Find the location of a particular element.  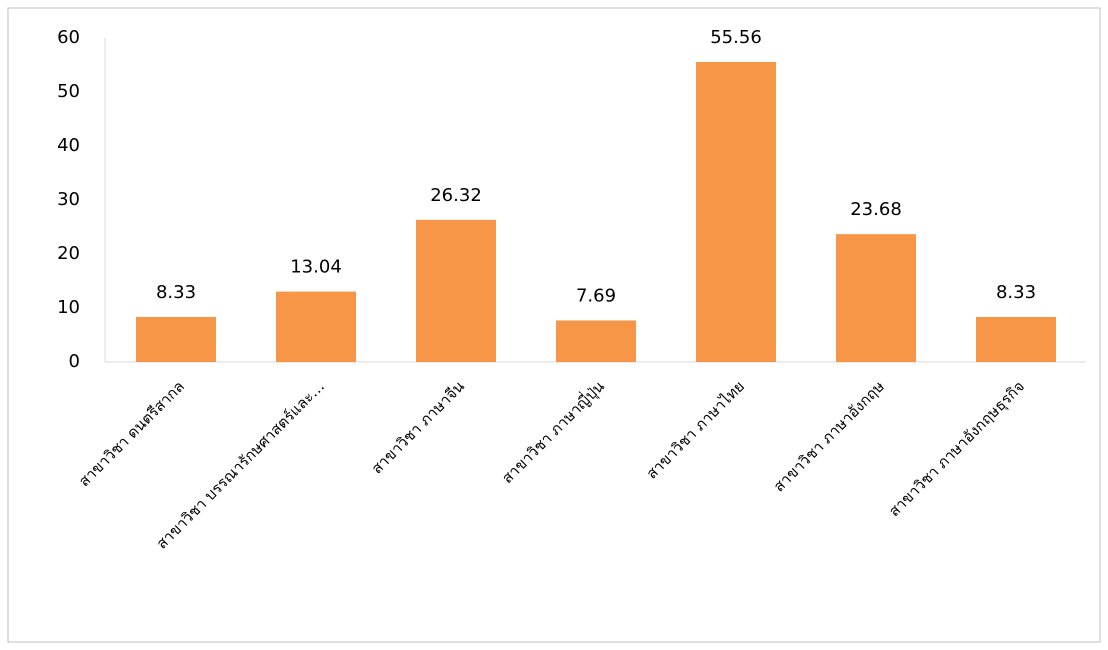

value-label: 7.69 is located at coordinates (596, 295).